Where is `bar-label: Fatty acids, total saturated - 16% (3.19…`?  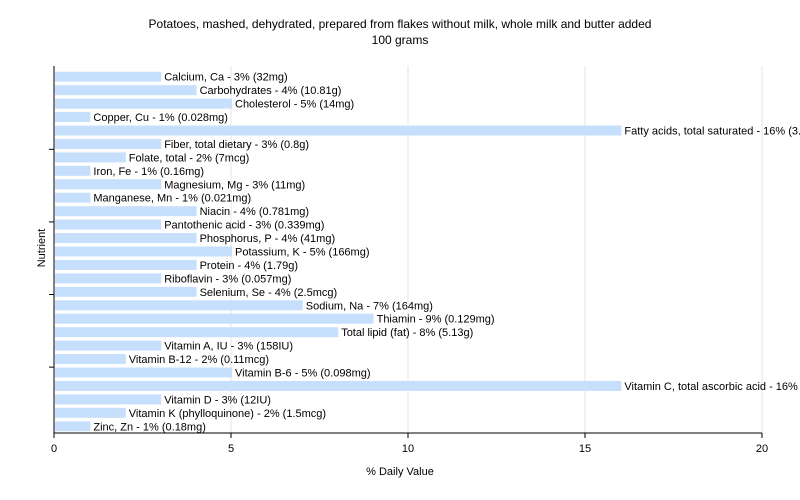 bar-label: Fatty acids, total saturated - 16% (3.19… is located at coordinates (712, 132).